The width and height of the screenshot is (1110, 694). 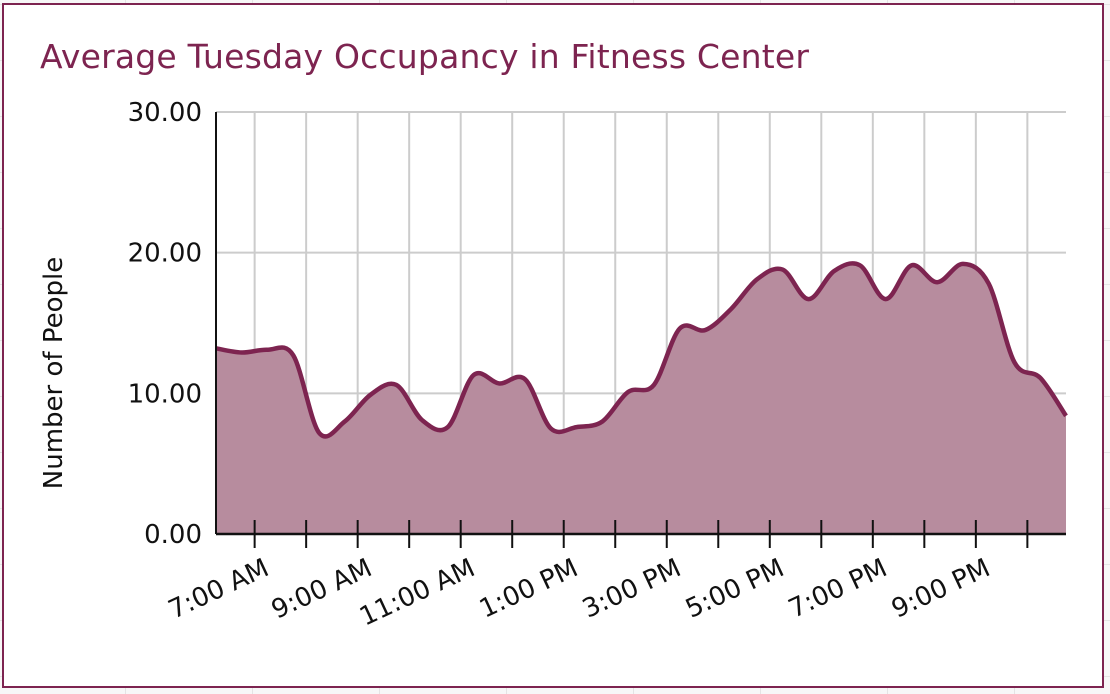 What do you see at coordinates (219, 589) in the screenshot?
I see `x-tick-label: 7:00 AM` at bounding box center [219, 589].